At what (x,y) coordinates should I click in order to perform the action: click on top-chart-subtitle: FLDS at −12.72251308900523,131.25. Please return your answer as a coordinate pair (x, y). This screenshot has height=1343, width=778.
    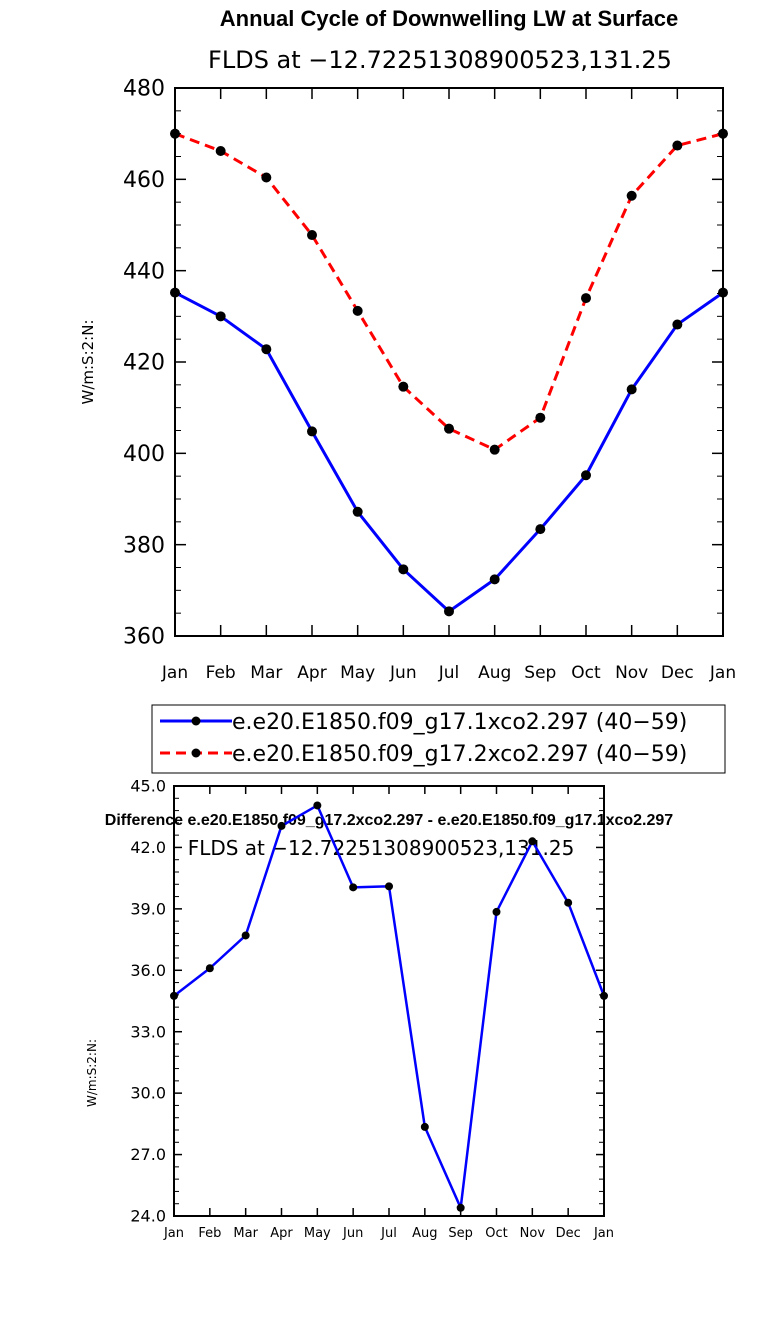
    Looking at the image, I should click on (440, 60).